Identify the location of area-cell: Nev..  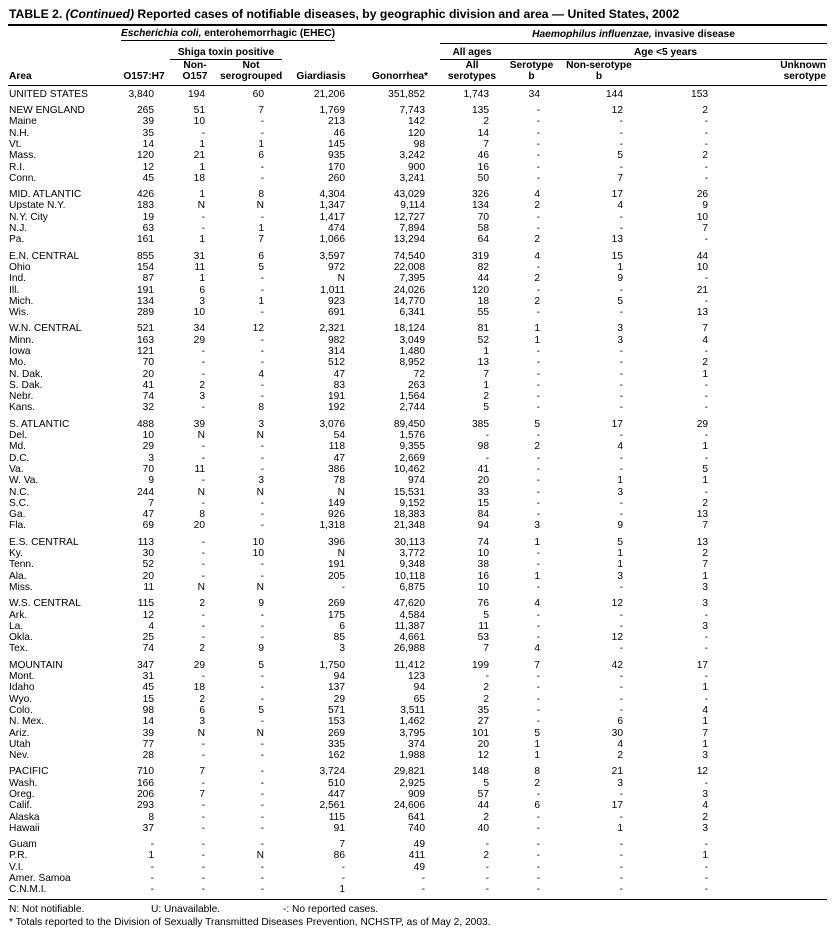
(19, 756).